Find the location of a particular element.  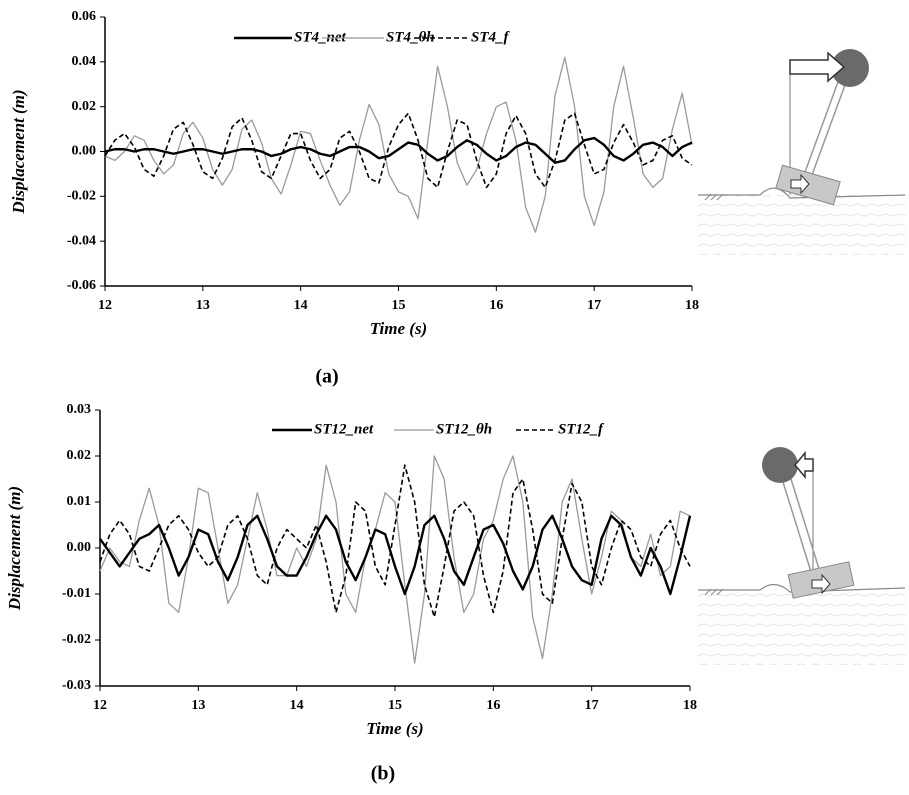

legend-label: ST12_θh is located at coordinates (464, 429).